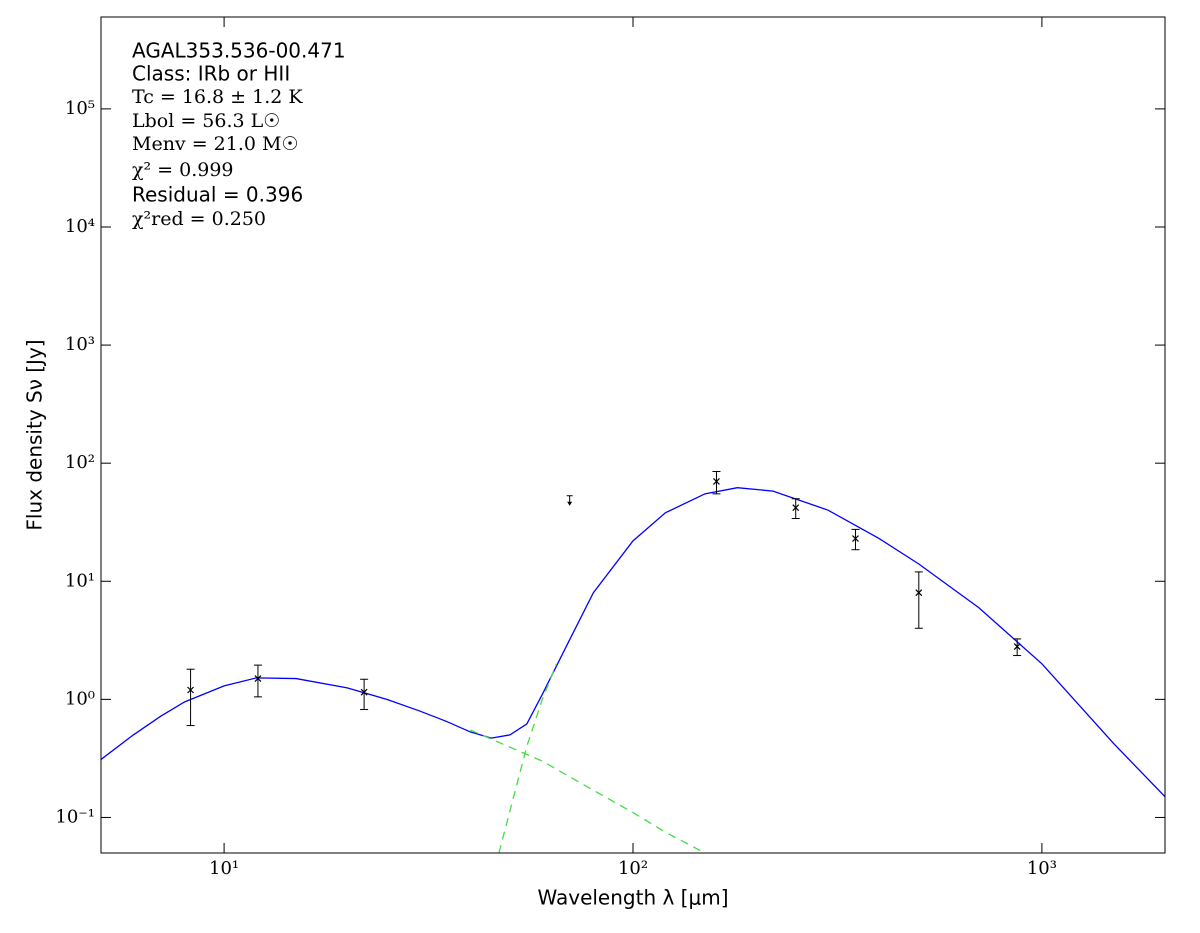 Image resolution: width=1200 pixels, height=933 pixels. What do you see at coordinates (35, 434) in the screenshot?
I see `y-axis-label: Flux density Sν [Jy]` at bounding box center [35, 434].